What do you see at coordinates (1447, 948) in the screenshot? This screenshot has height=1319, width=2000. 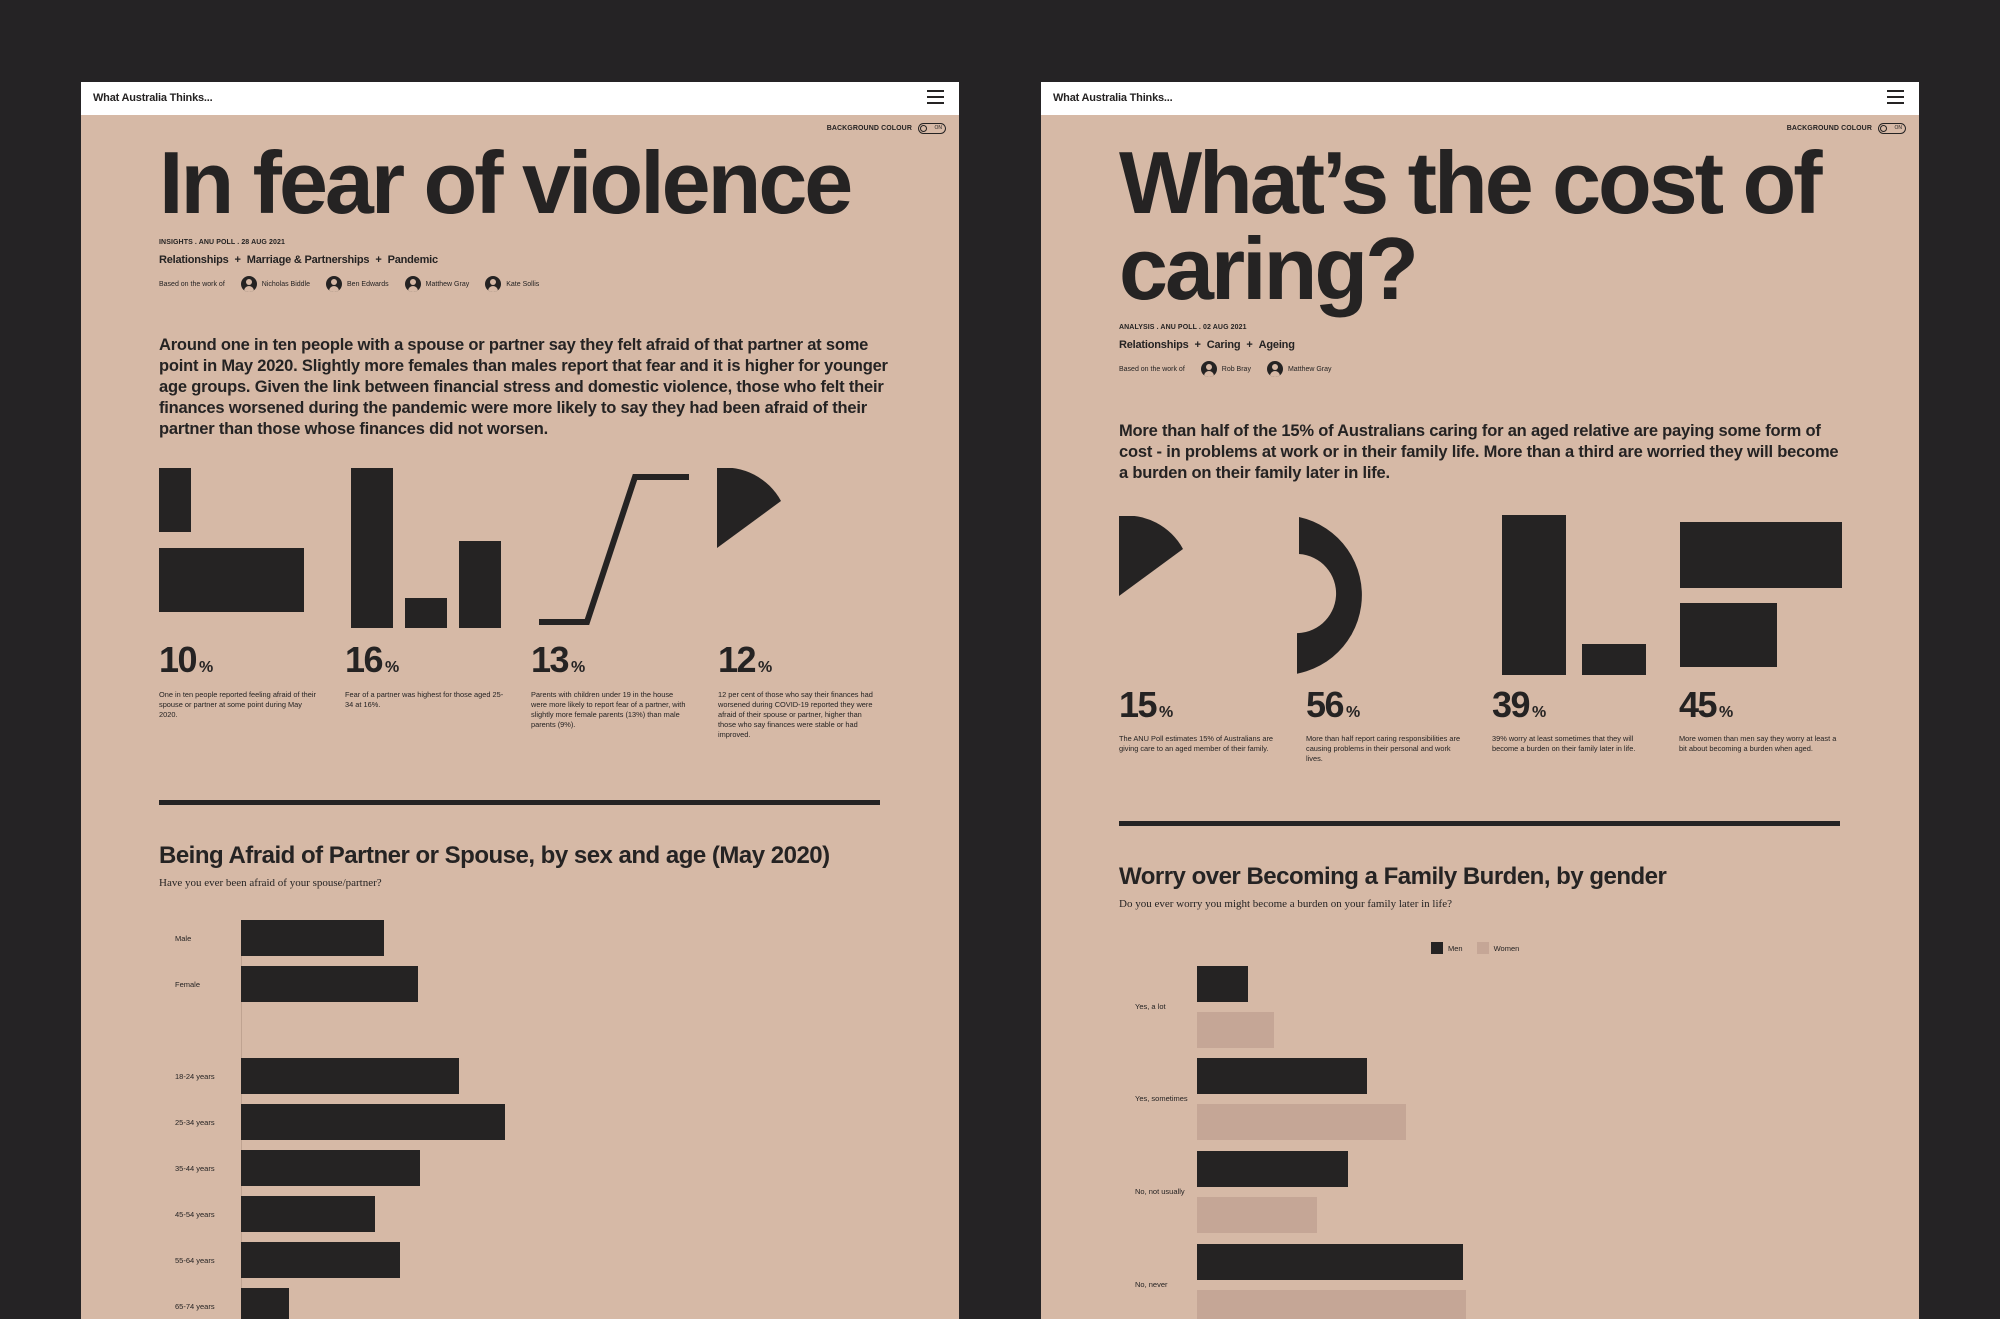 I see `legend-men: Men` at bounding box center [1447, 948].